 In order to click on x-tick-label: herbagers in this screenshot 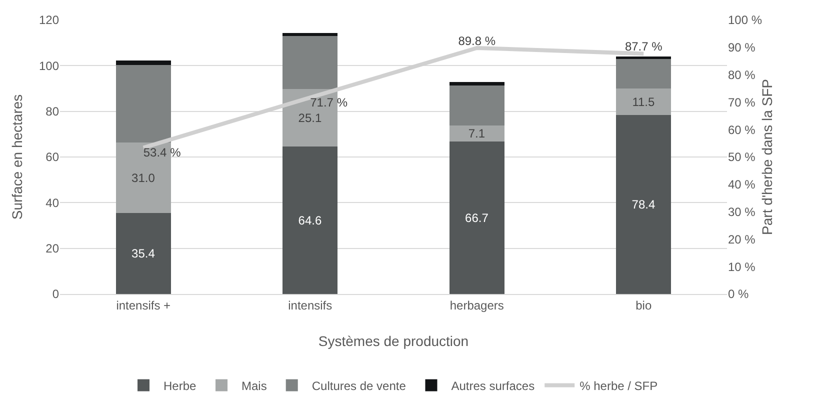, I will do `click(477, 305)`.